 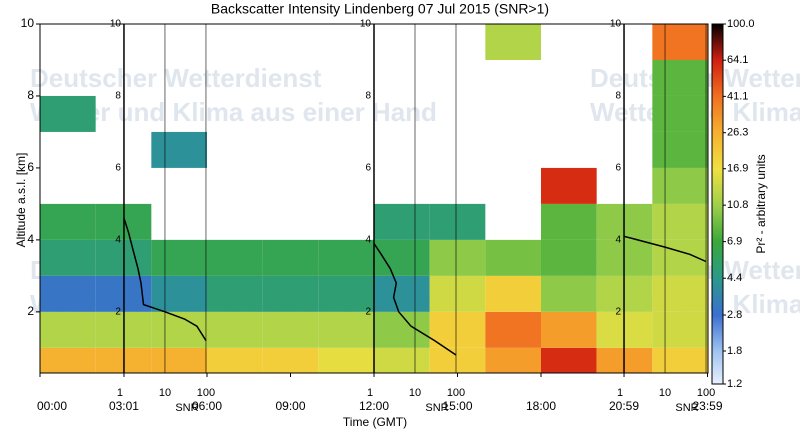 What do you see at coordinates (28, 23) in the screenshot?
I see `y-tick-label: 10` at bounding box center [28, 23].